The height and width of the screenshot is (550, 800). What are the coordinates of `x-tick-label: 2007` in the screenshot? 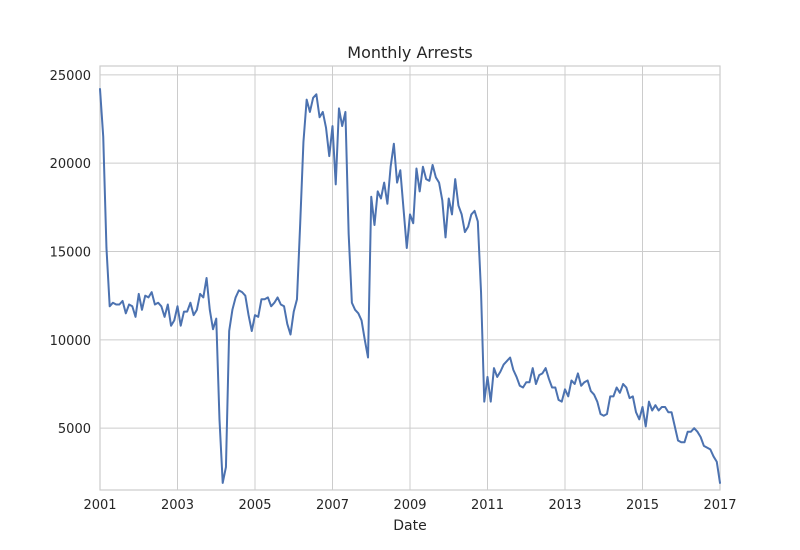 It's located at (332, 505).